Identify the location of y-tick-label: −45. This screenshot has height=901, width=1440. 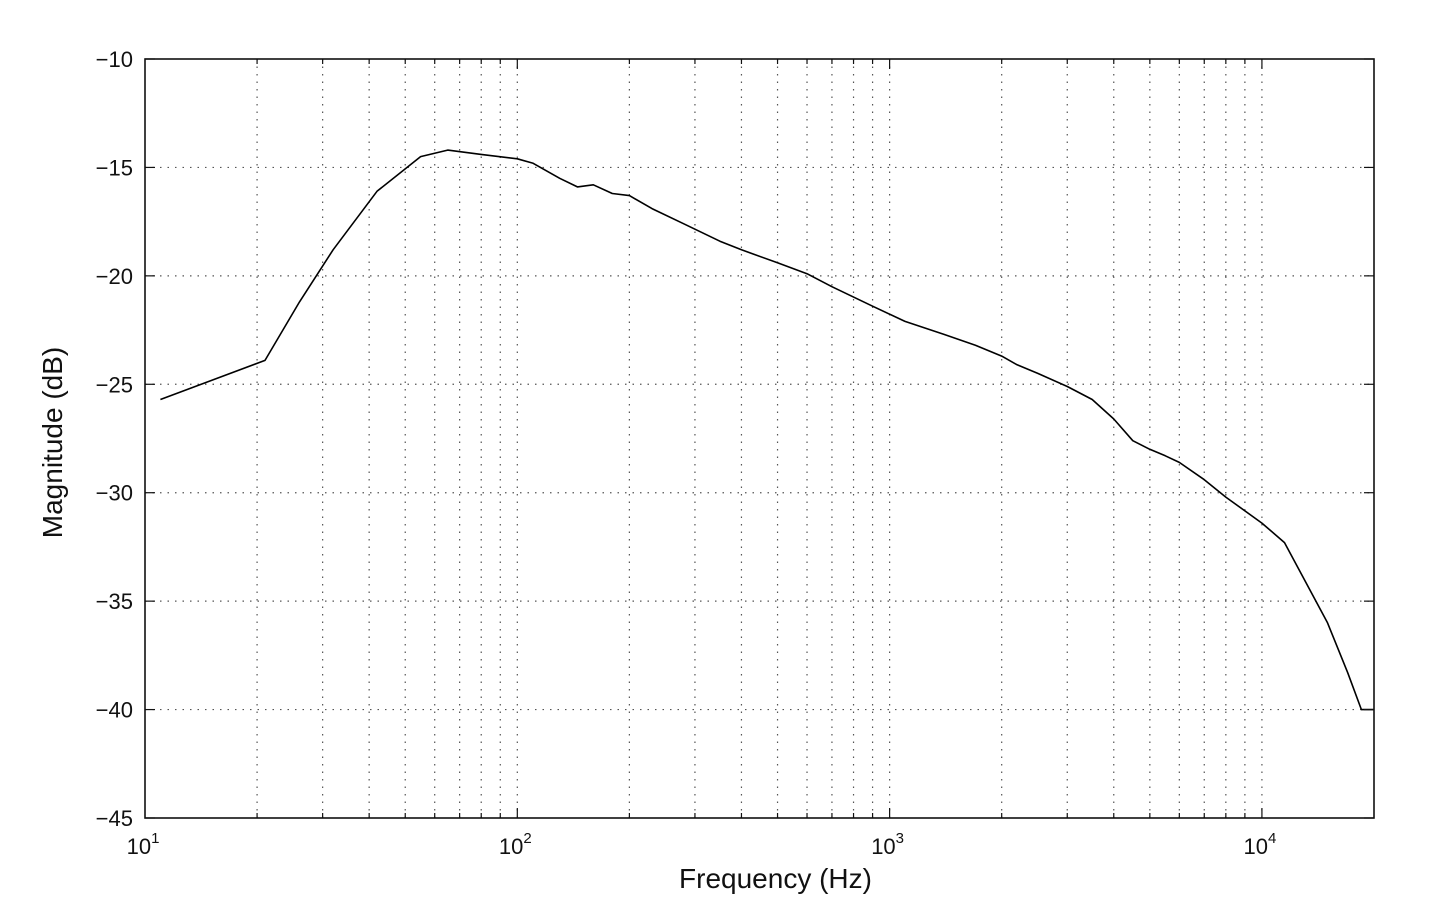
(114, 818).